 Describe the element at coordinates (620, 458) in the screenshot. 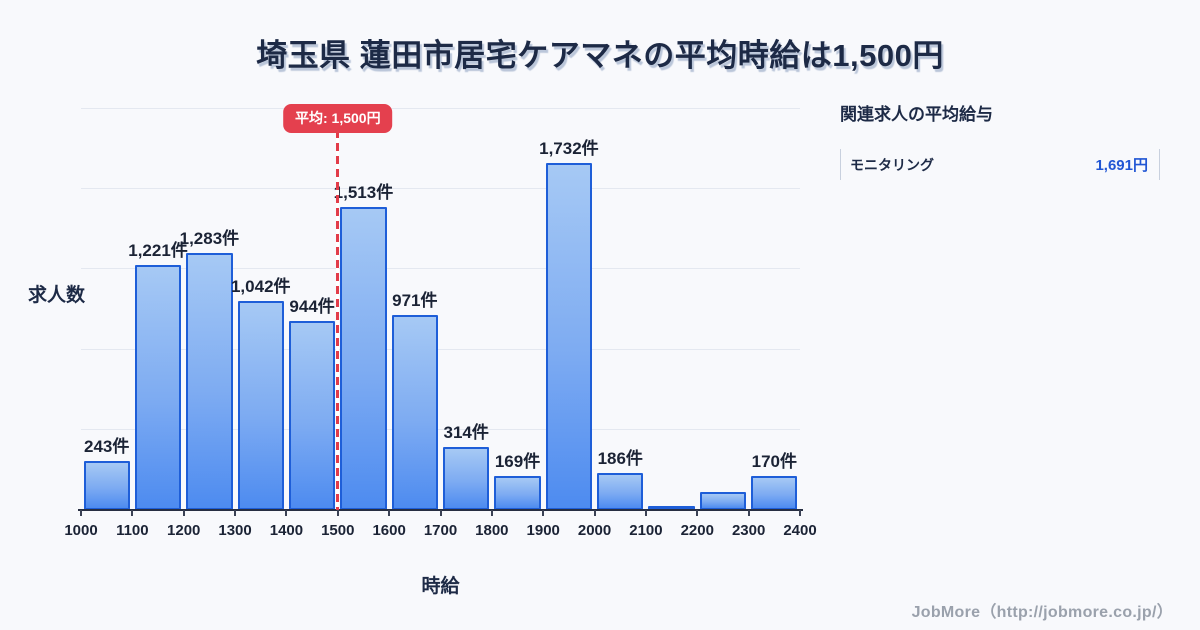

I see `bar-value-label: 186件` at that location.